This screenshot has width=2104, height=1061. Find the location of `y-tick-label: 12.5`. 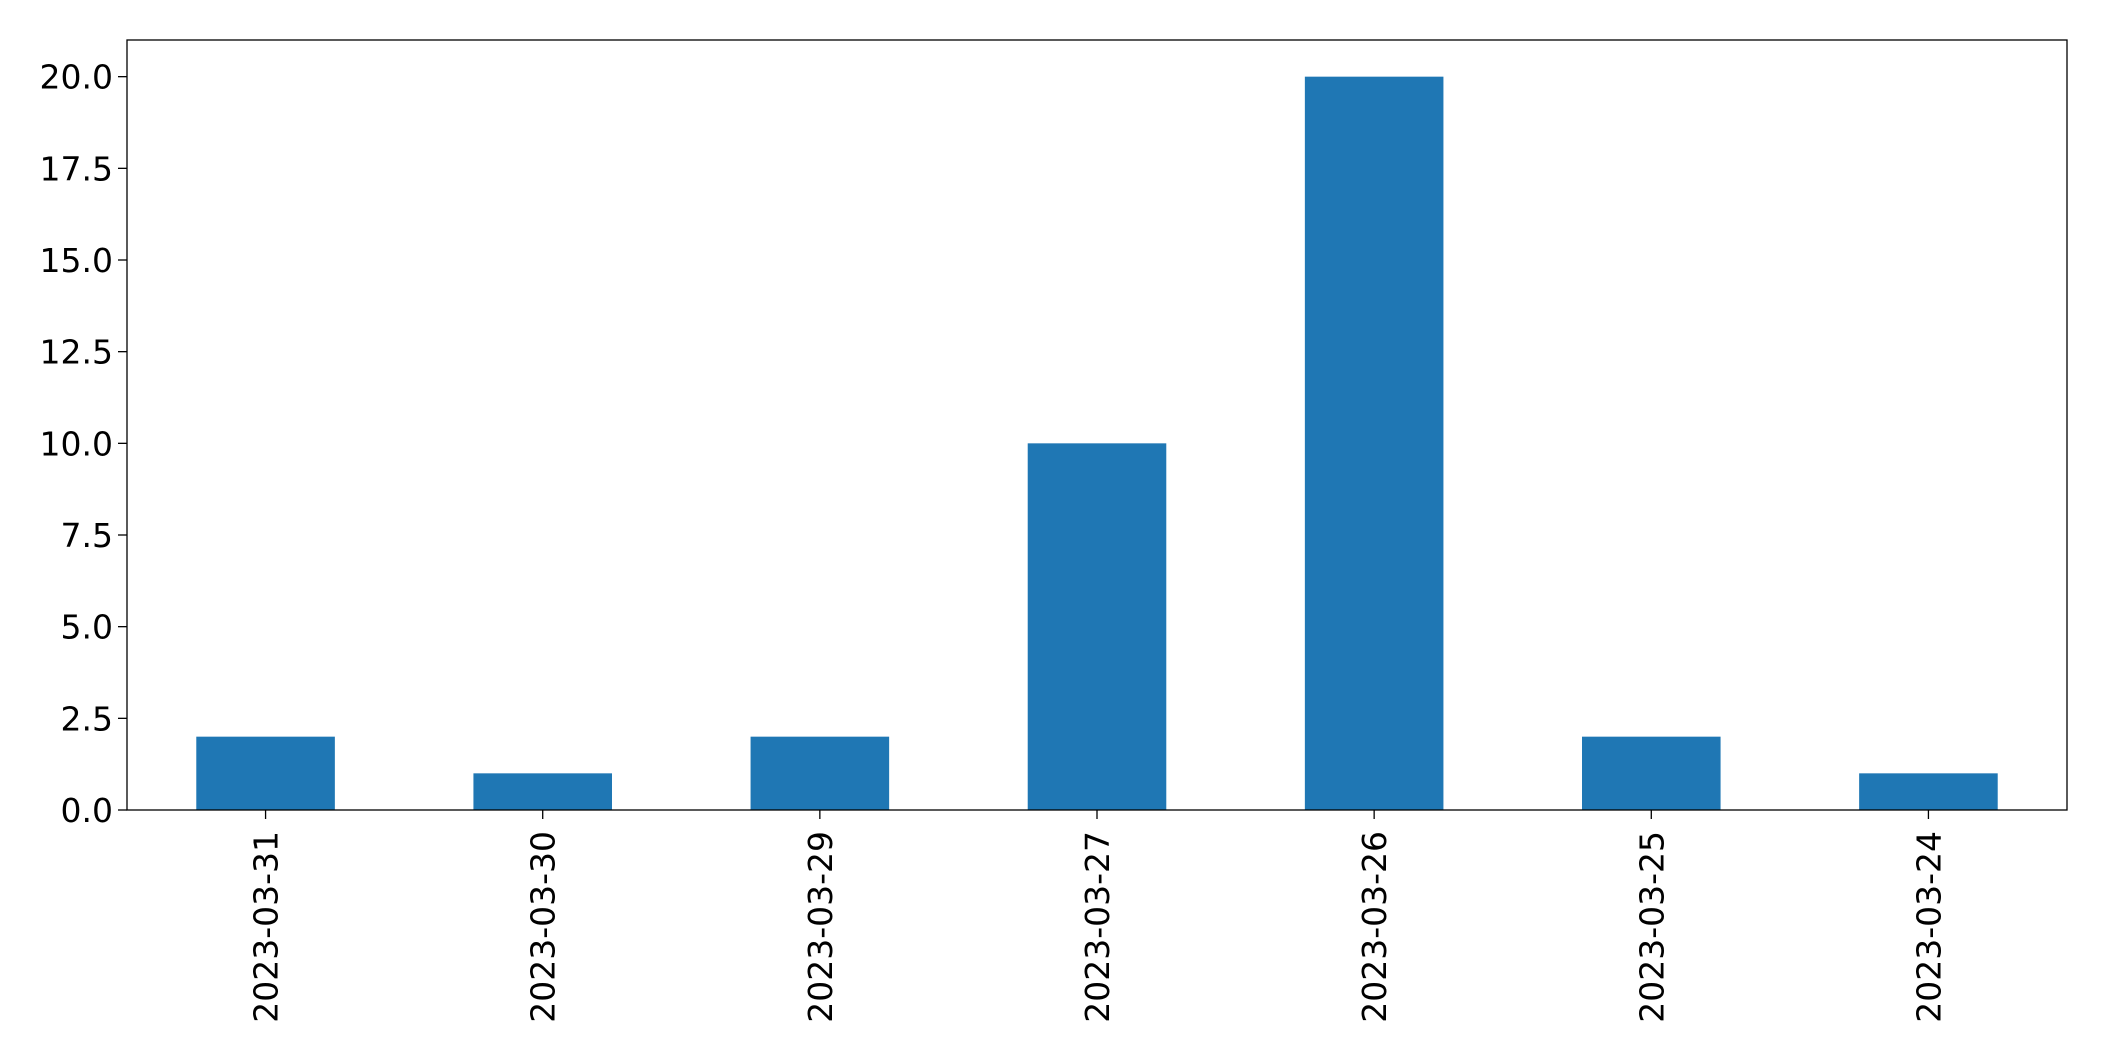

y-tick-label: 12.5 is located at coordinates (76, 352).